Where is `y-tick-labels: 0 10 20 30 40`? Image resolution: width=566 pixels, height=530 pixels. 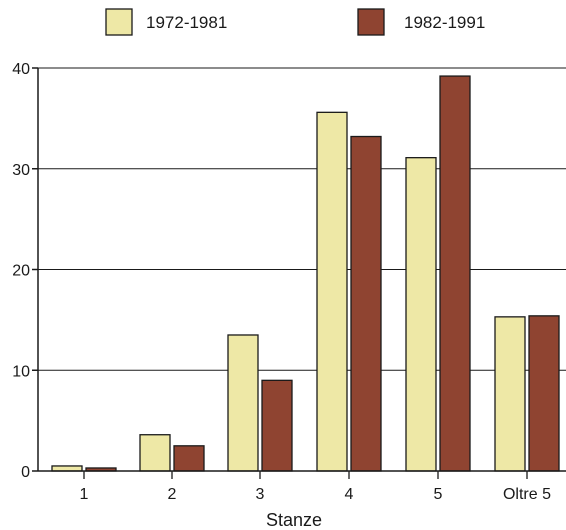 y-tick-labels: 0 10 20 30 40 is located at coordinates (21, 271).